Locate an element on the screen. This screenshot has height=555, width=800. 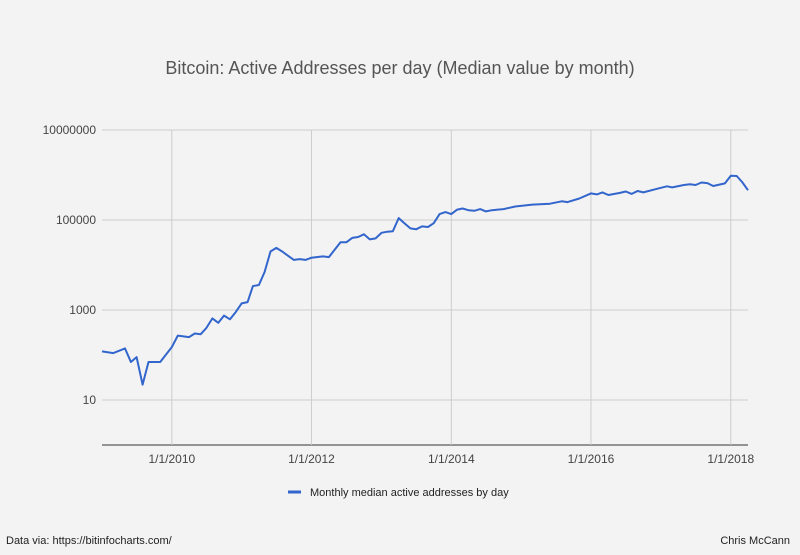
source-note: Data via: https://bitinfocharts.com/ is located at coordinates (89, 541).